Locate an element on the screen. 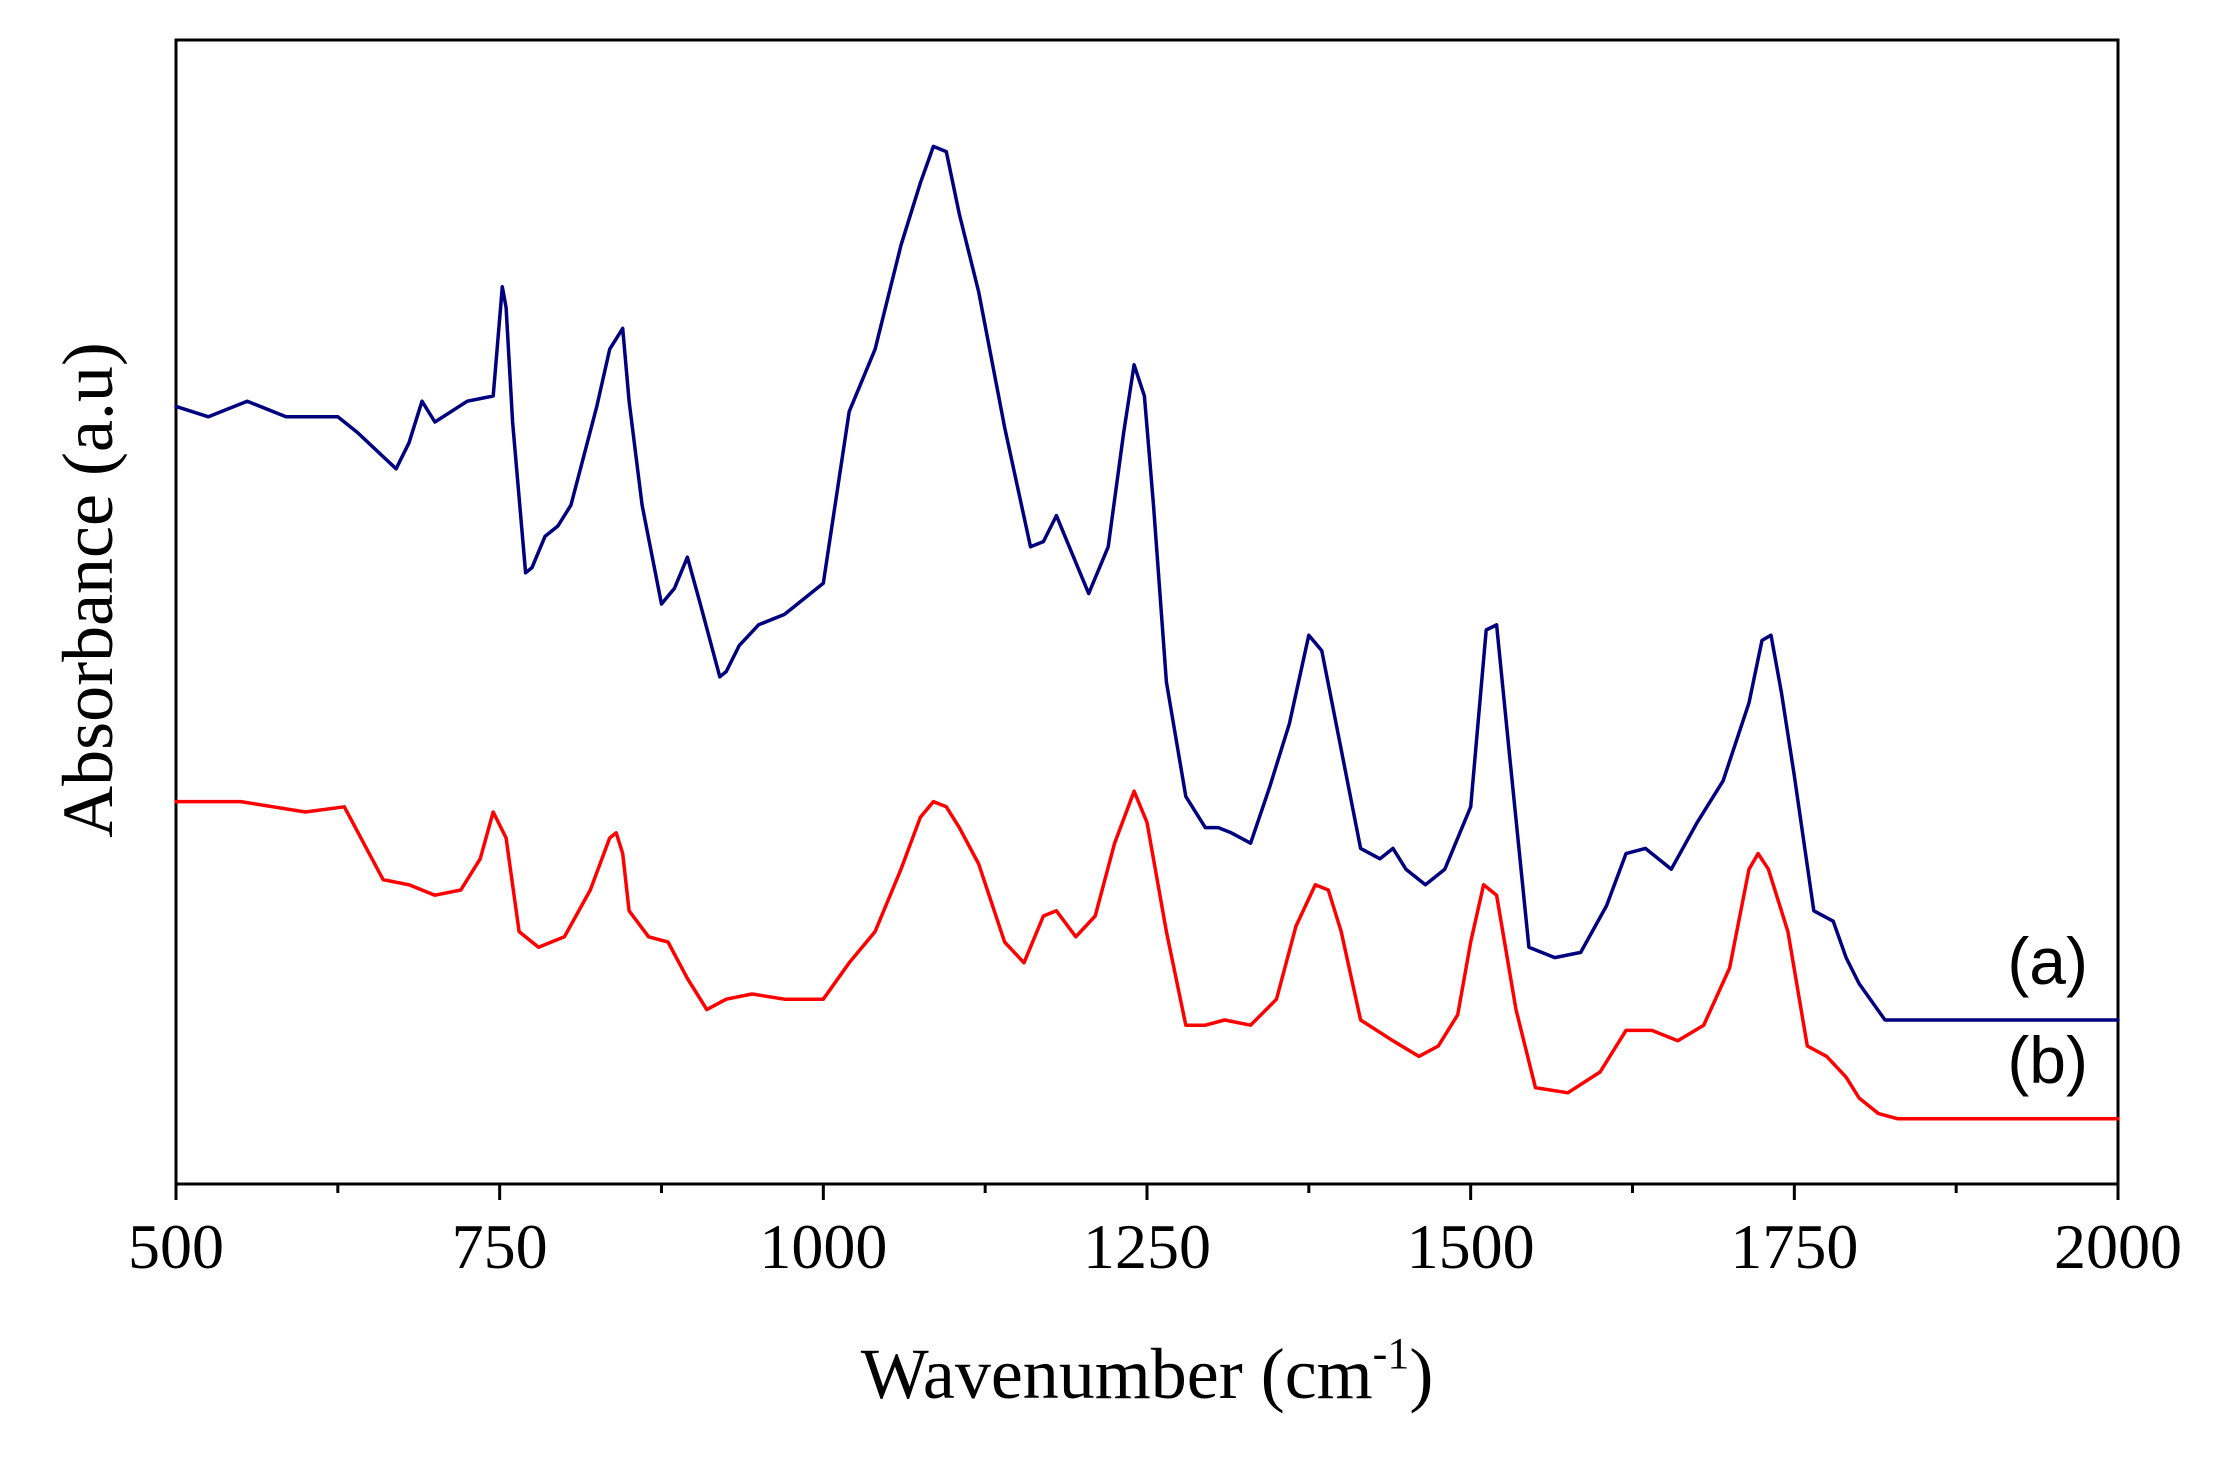 Image resolution: width=2238 pixels, height=1458 pixels. x-tick-label: 1250 is located at coordinates (1147, 1246).